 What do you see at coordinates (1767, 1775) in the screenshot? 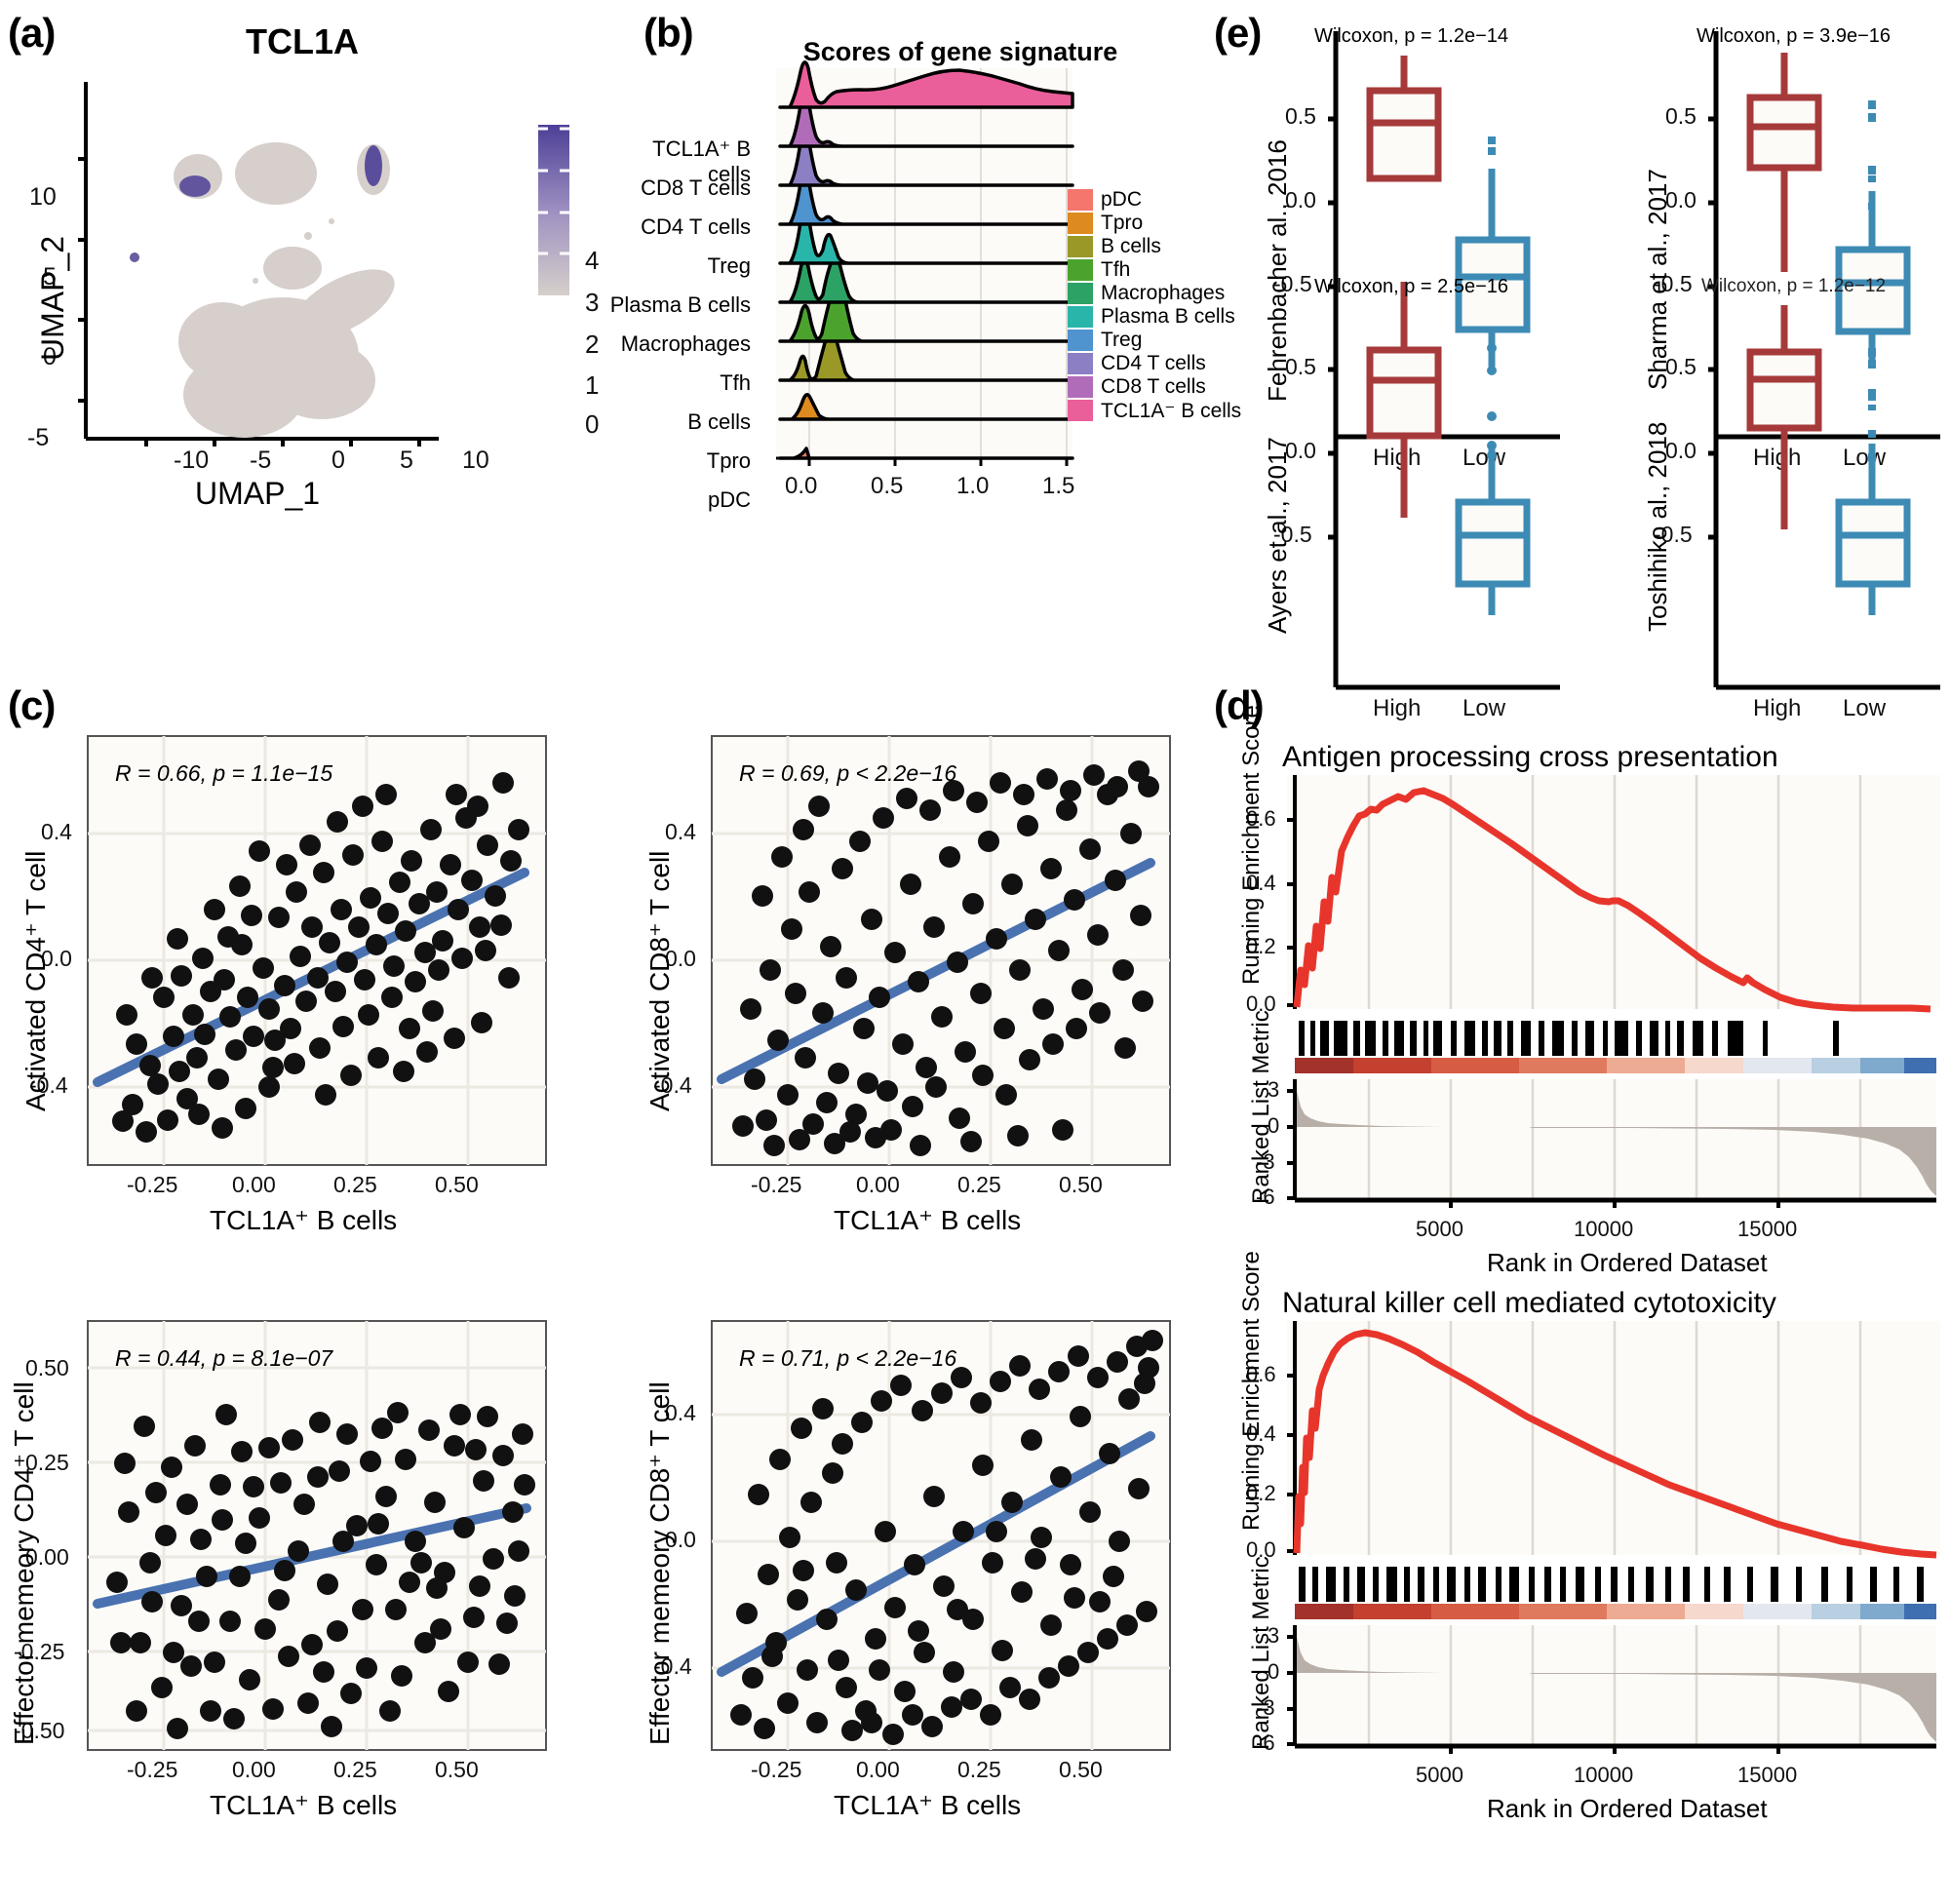
I see `panel-d-xtick-1-2: 15000` at bounding box center [1767, 1775].